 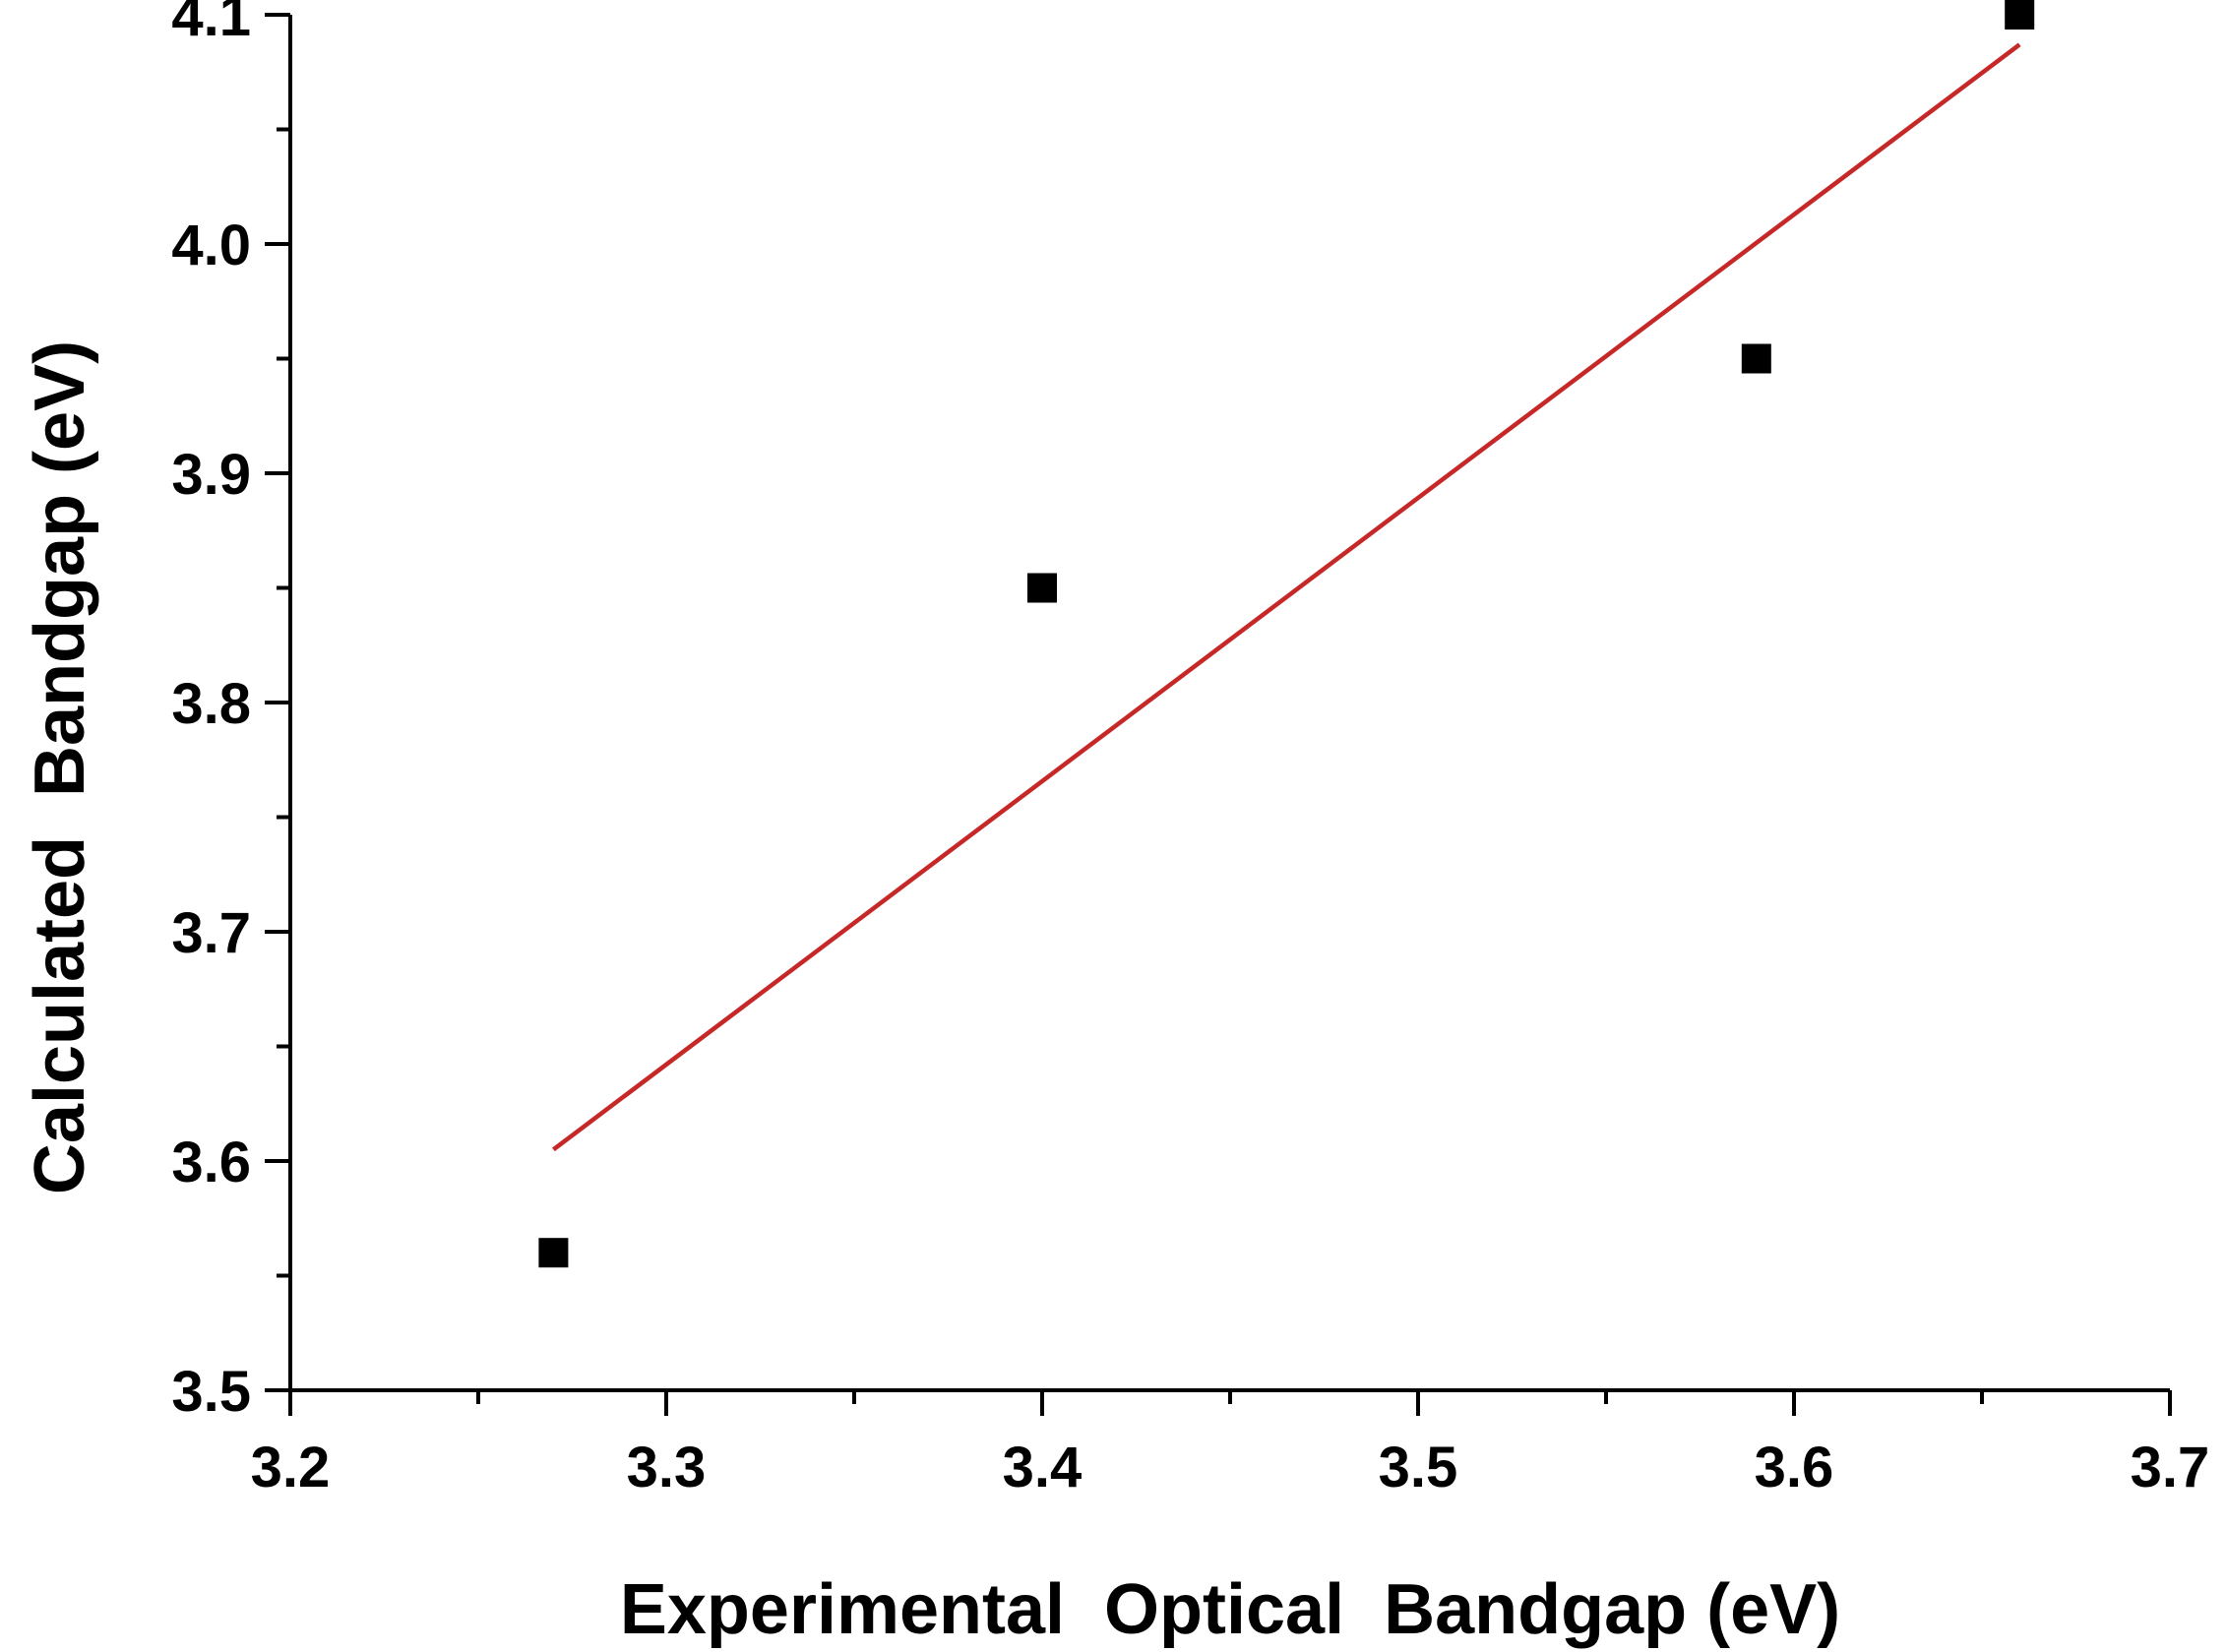 I want to click on x-tick-label: 3.3, so click(x=667, y=1467).